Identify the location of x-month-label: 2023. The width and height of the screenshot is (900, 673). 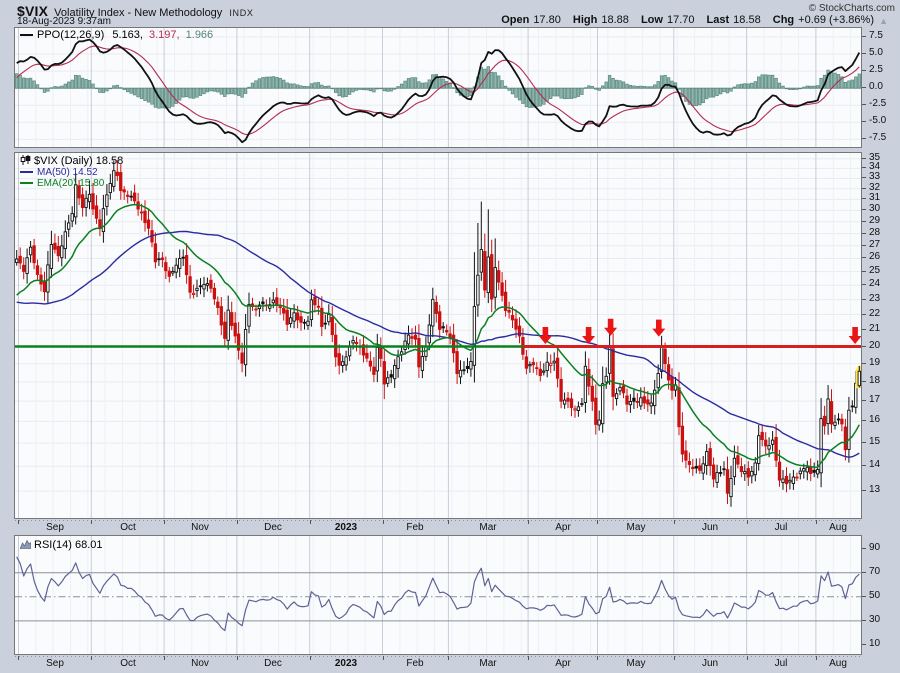
(346, 527).